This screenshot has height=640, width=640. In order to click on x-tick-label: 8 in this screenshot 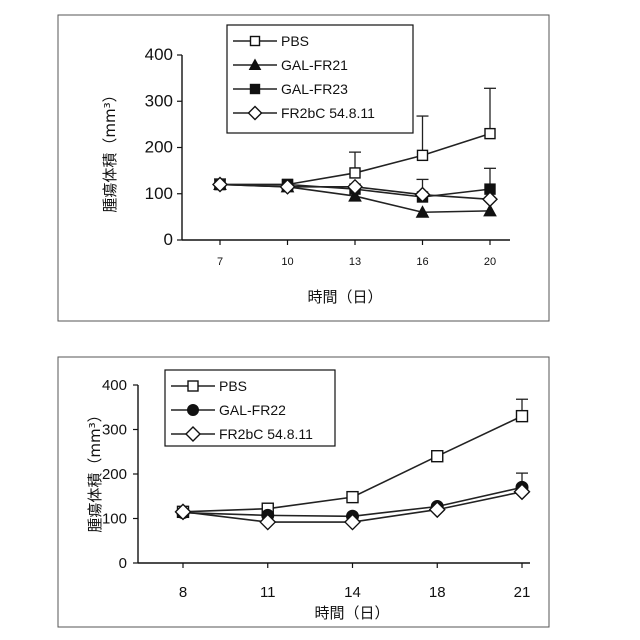, I will do `click(183, 592)`.